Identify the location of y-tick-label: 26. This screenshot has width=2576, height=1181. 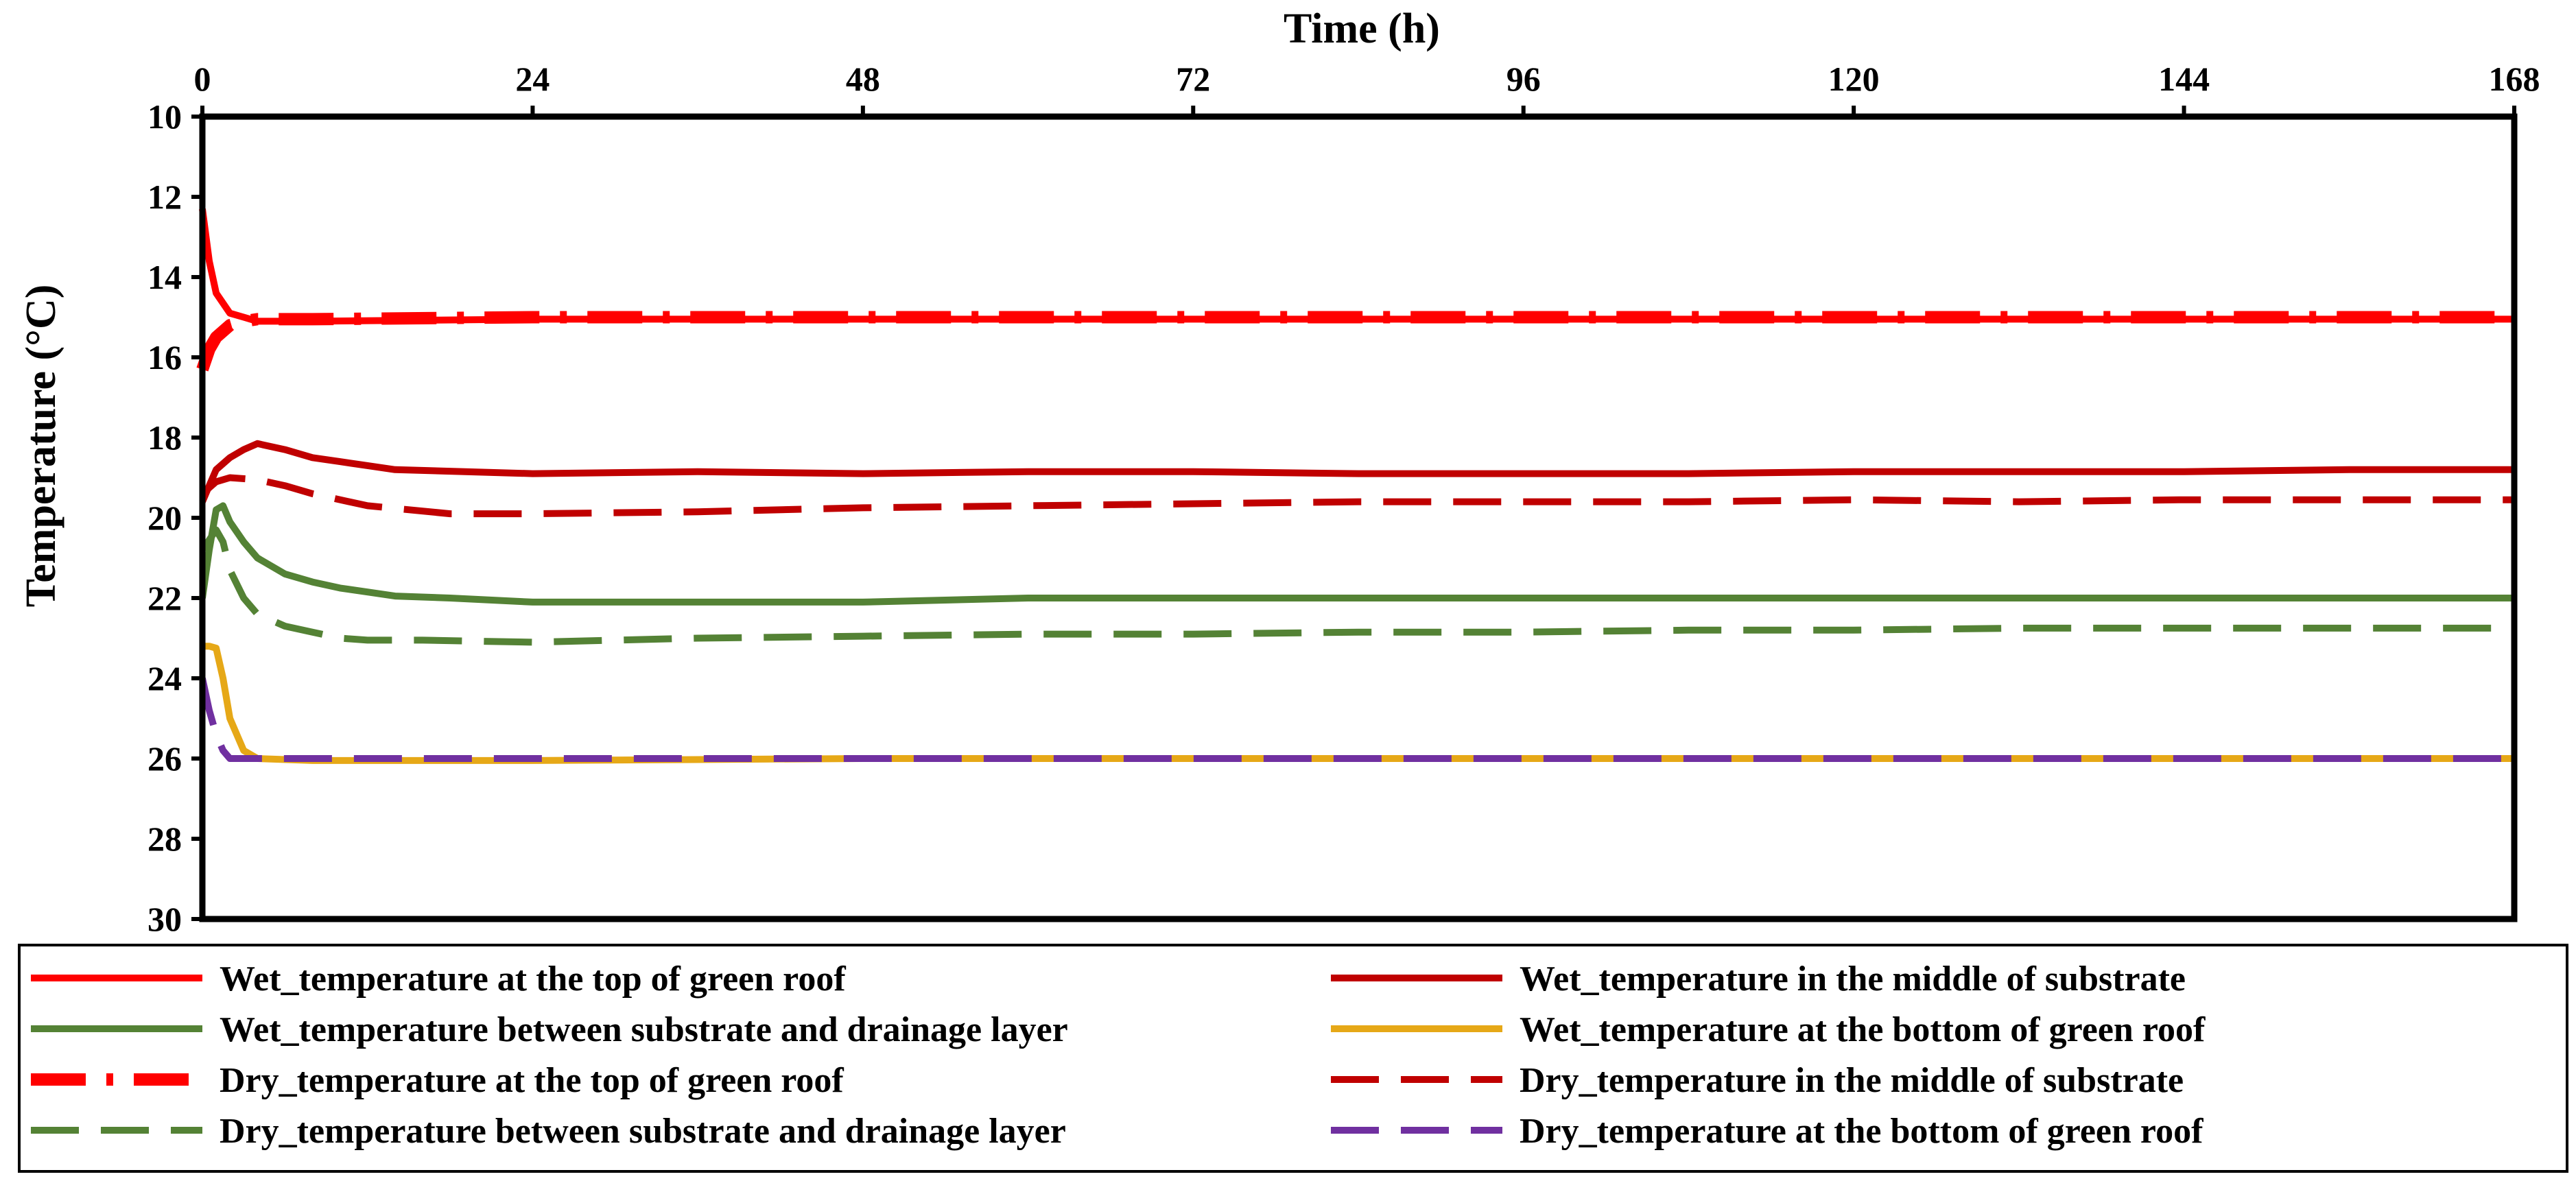
(164, 759).